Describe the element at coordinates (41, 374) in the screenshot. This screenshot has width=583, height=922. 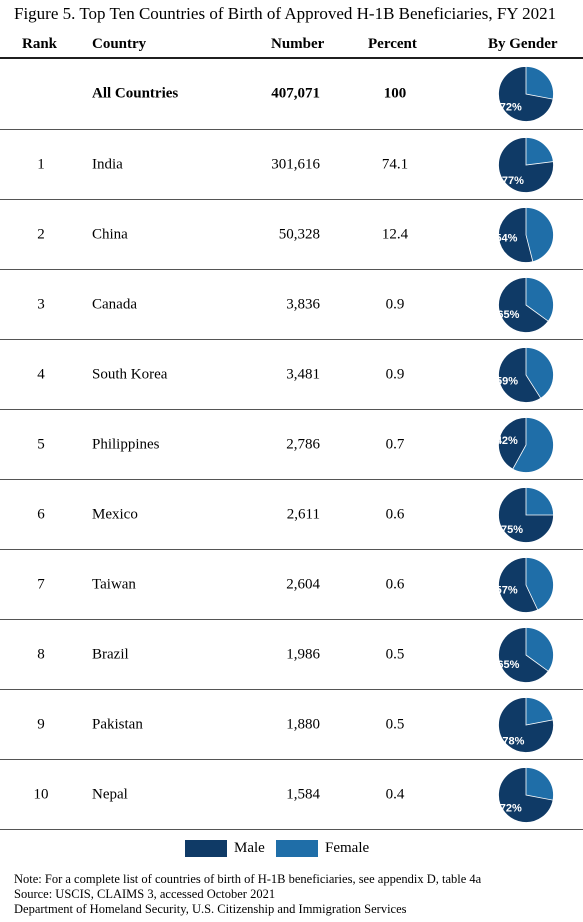
I see `rank-cell: 4` at that location.